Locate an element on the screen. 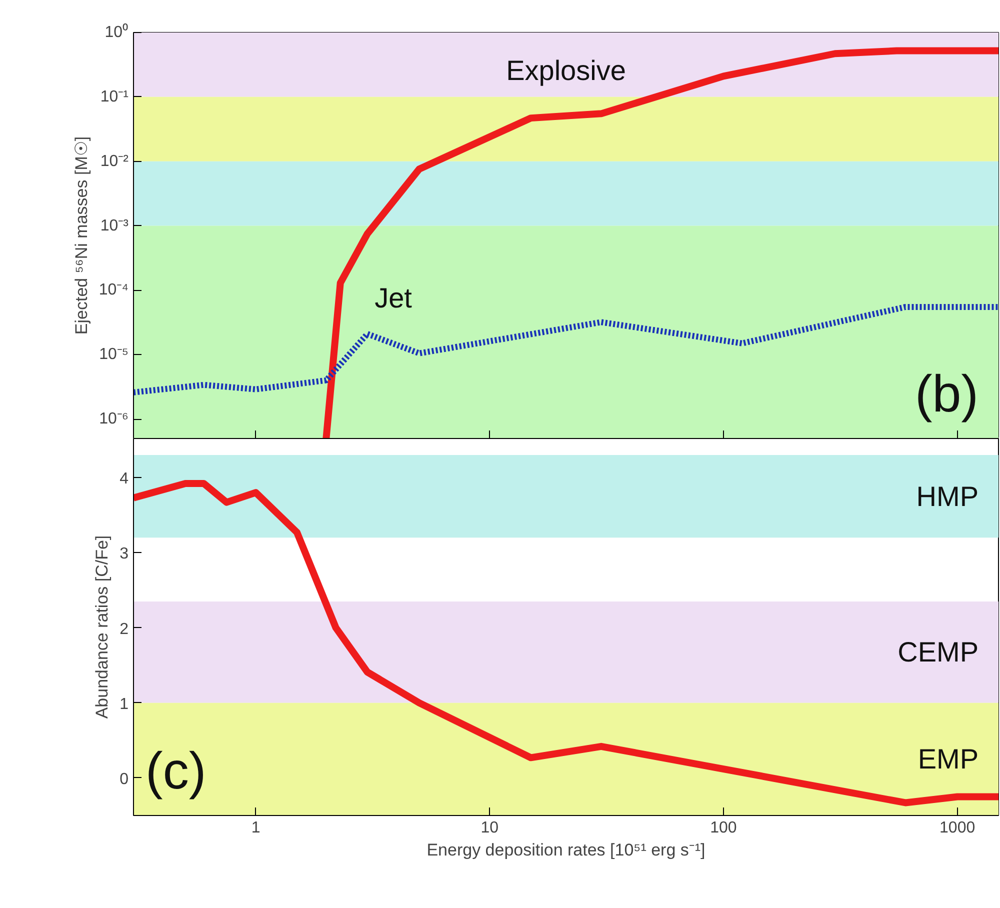  series-label: Jet is located at coordinates (393, 298).